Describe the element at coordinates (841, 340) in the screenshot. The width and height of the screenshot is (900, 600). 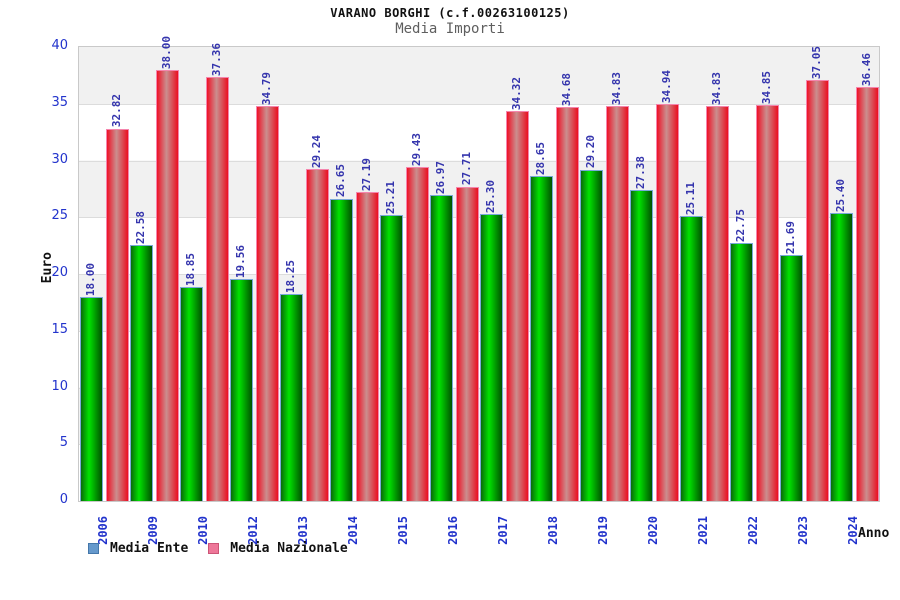
I see `bar-ente-2024: 25.40` at that location.